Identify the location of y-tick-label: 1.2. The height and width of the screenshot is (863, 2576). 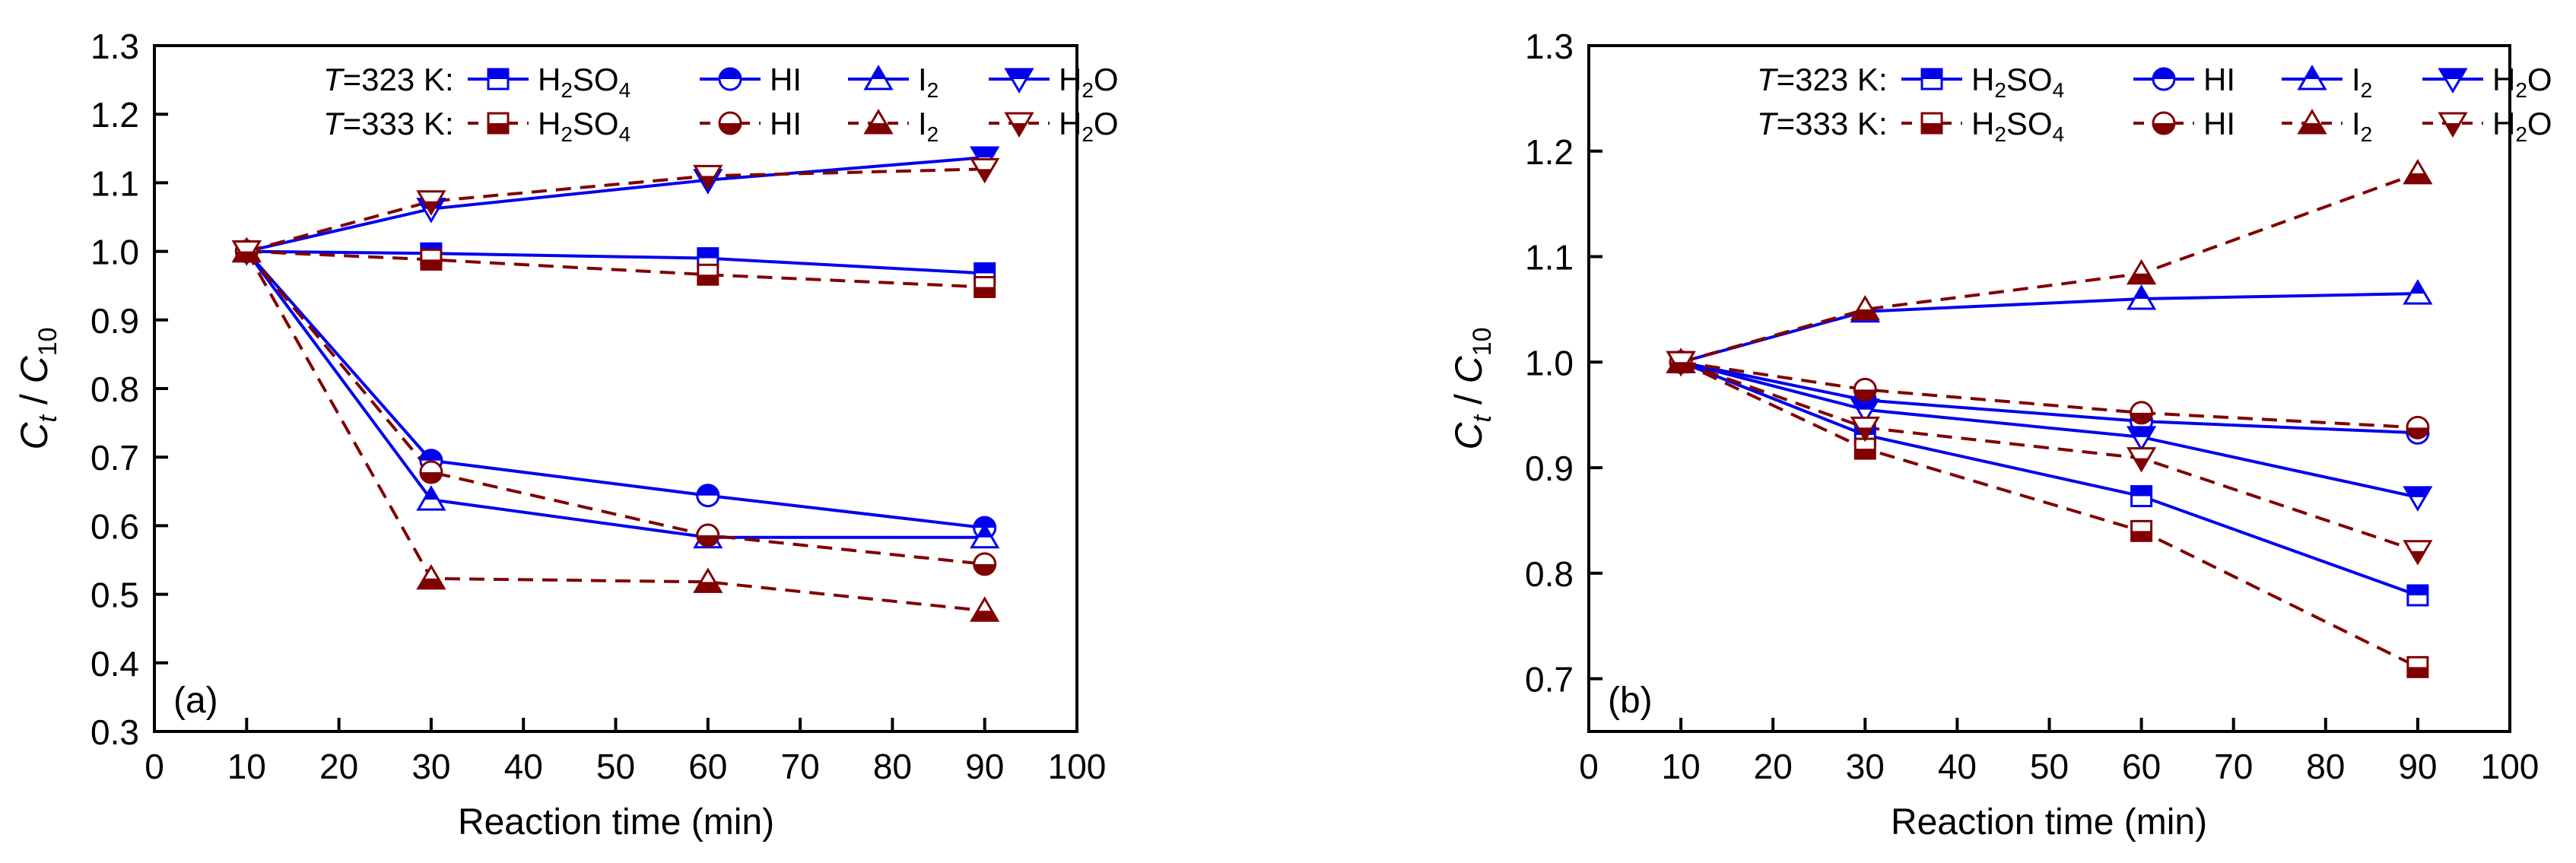
(115, 115).